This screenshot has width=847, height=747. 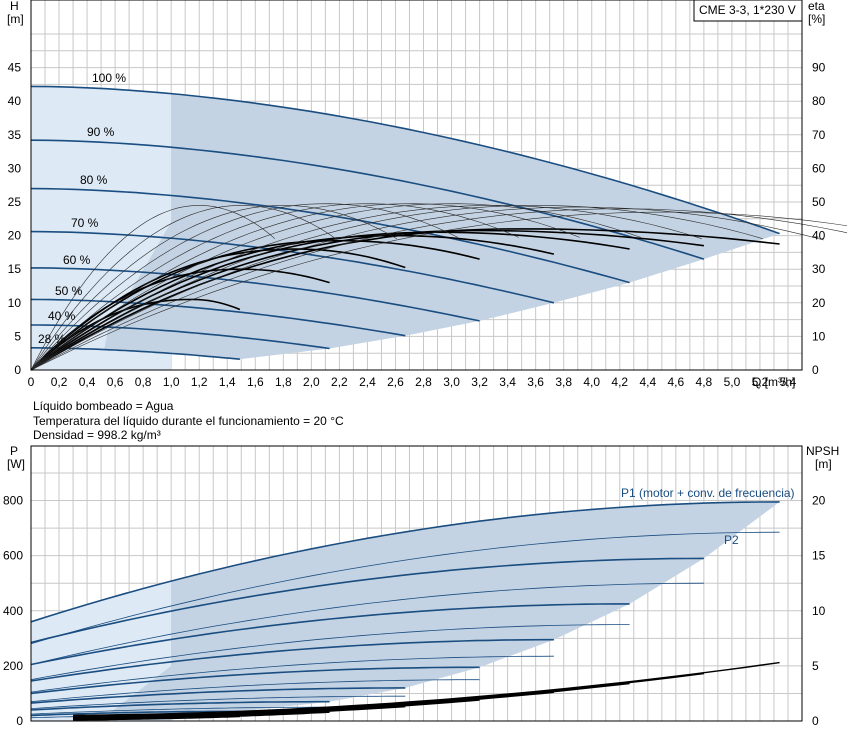 What do you see at coordinates (819, 135) in the screenshot?
I see `y2-tick-label: 70` at bounding box center [819, 135].